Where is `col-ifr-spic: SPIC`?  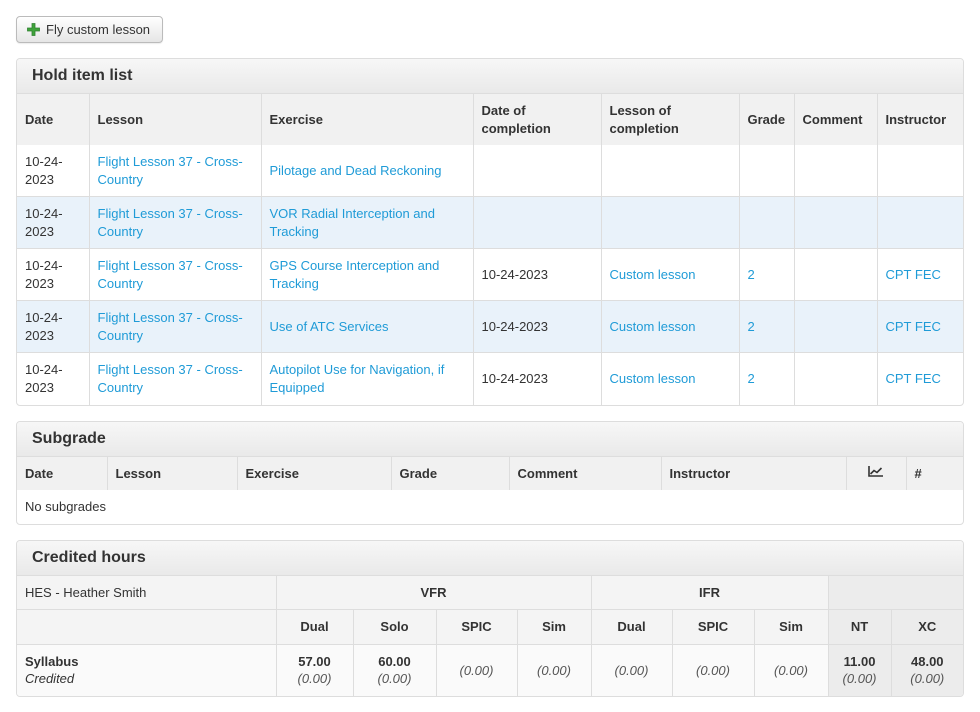
col-ifr-spic: SPIC is located at coordinates (713, 627).